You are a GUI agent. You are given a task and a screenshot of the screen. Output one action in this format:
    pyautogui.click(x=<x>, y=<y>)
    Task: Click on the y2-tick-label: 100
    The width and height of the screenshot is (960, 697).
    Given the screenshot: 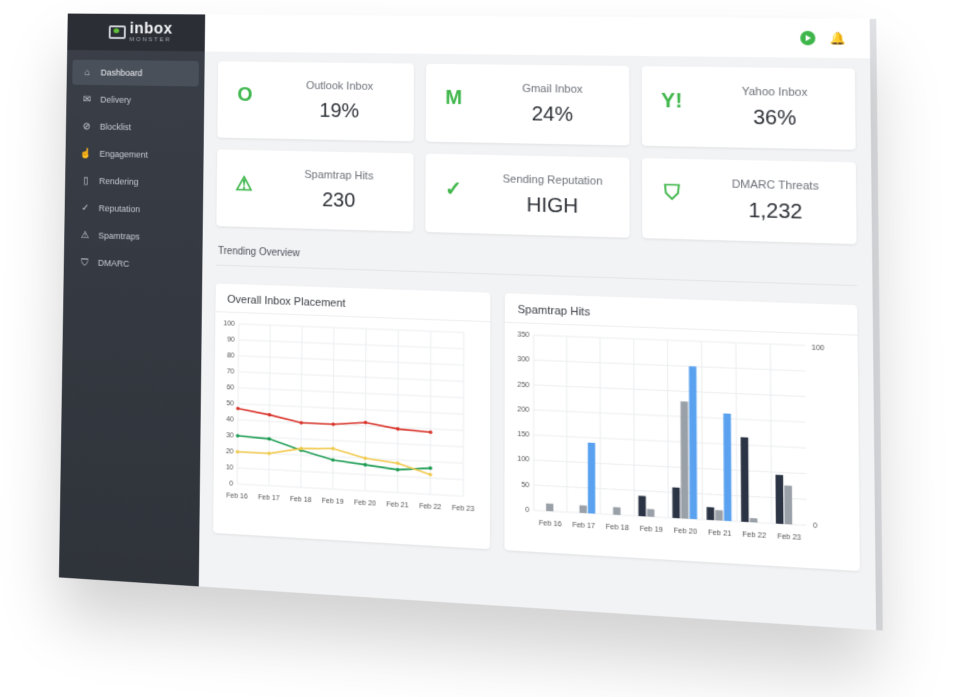 What is the action you would take?
    pyautogui.click(x=818, y=348)
    